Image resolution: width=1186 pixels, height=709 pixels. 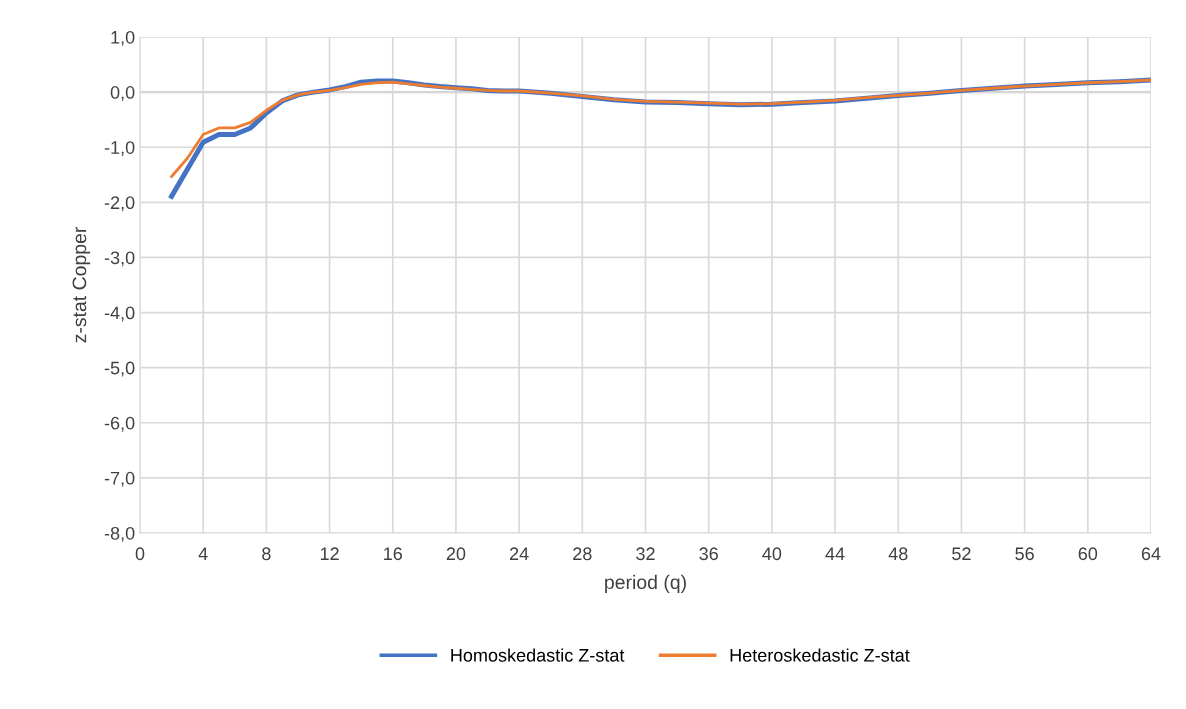 What do you see at coordinates (119, 314) in the screenshot?
I see `y-tick-label: -4,0` at bounding box center [119, 314].